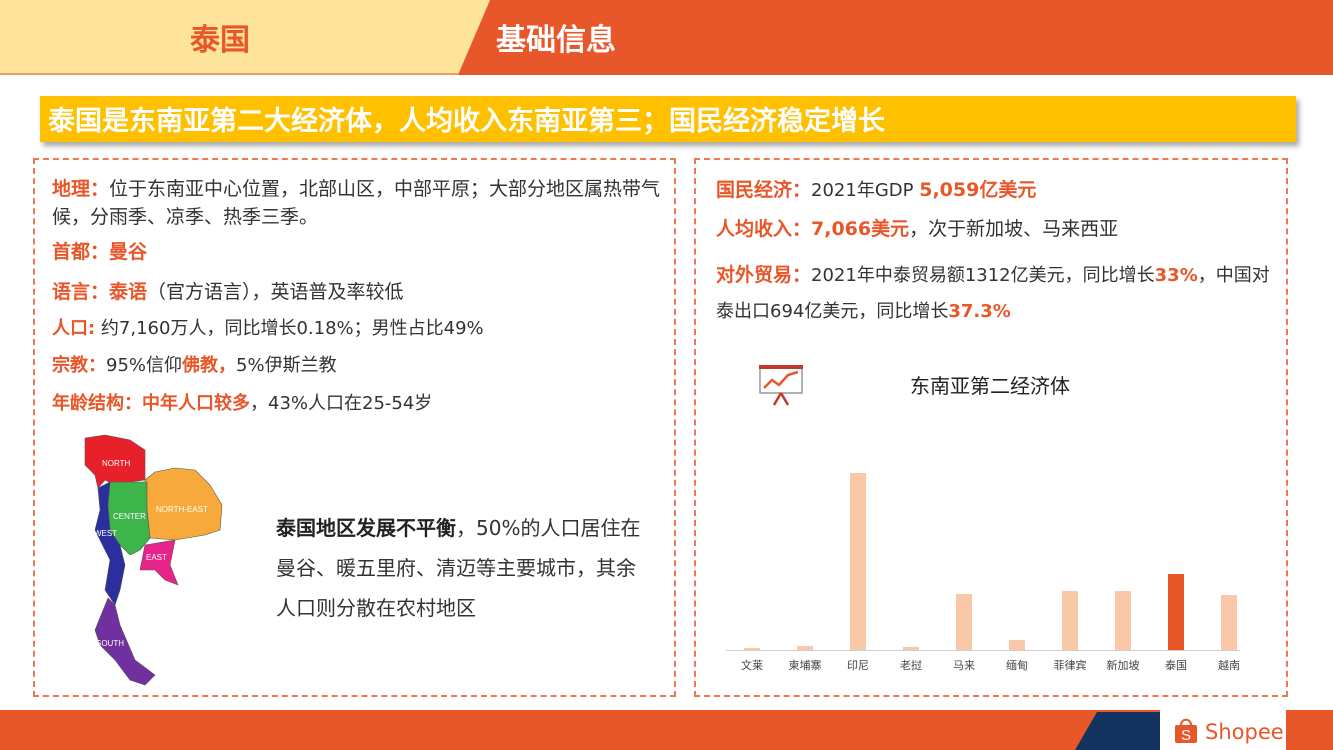 This screenshot has height=750, width=1333. Describe the element at coordinates (865, 190) in the screenshot. I see `economy-text: 2021年GDP` at that location.